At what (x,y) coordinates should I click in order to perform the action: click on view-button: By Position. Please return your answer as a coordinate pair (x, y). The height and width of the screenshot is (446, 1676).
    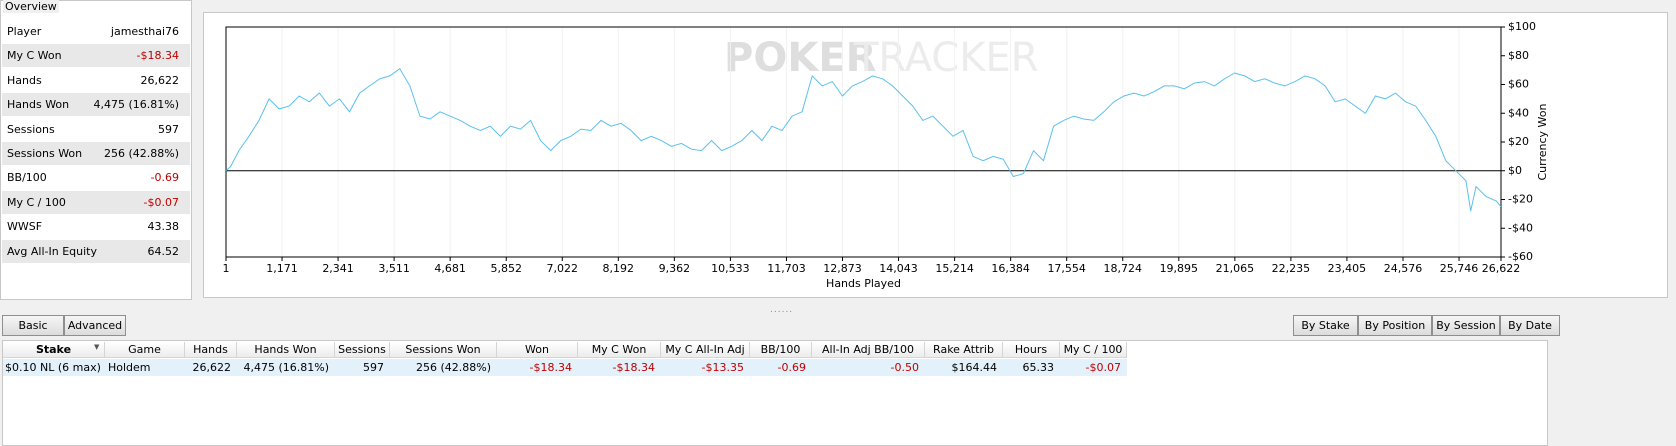
    Looking at the image, I should click on (1395, 325).